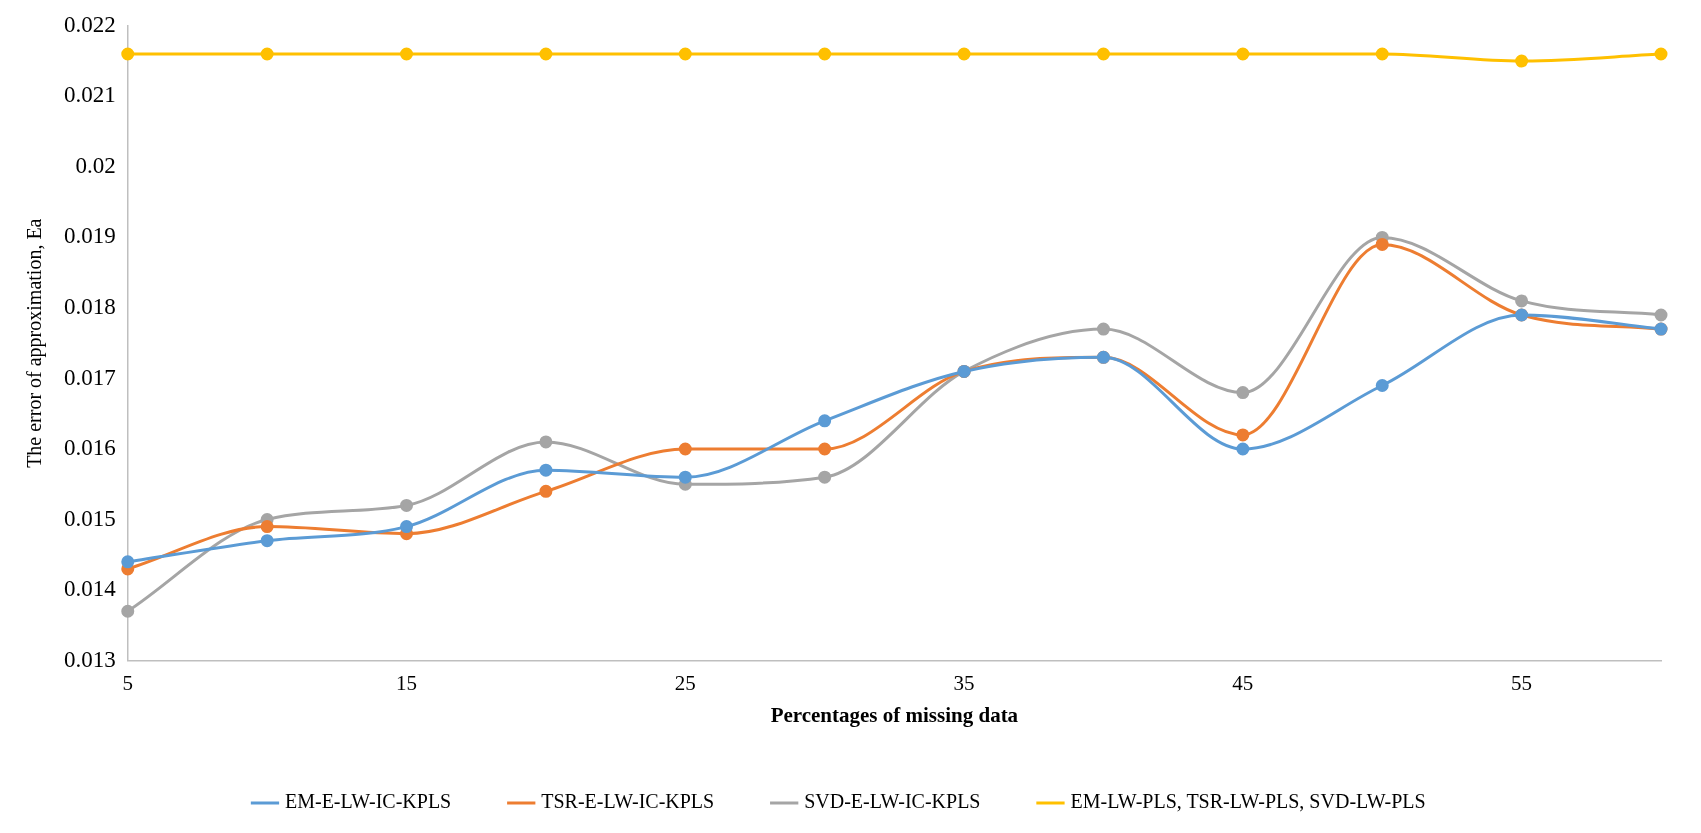 The width and height of the screenshot is (1701, 833). What do you see at coordinates (407, 682) in the screenshot?
I see `x-tick-label: 15` at bounding box center [407, 682].